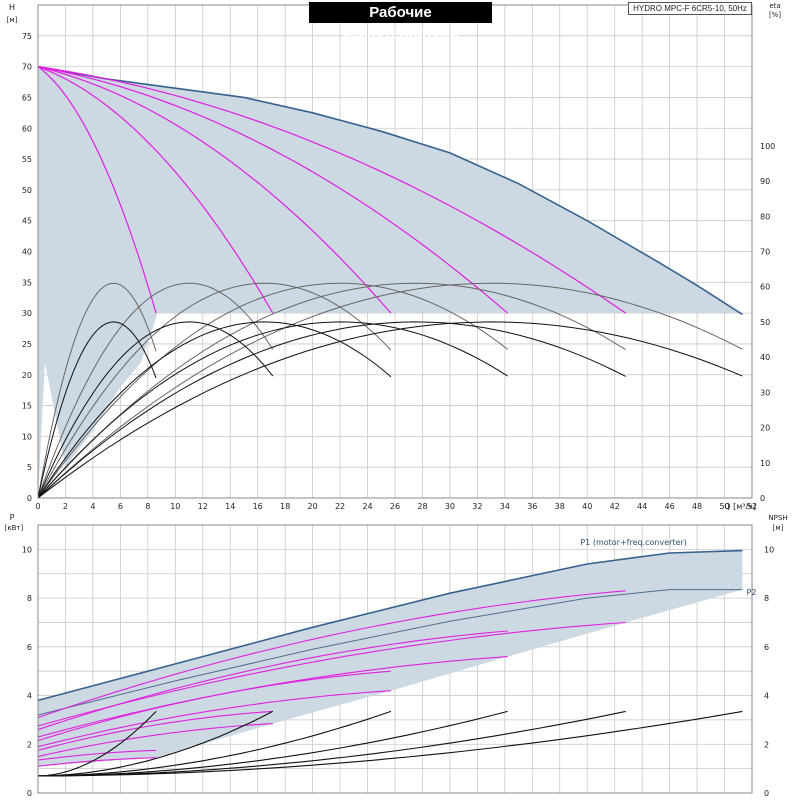 This screenshot has width=800, height=805. What do you see at coordinates (27, 252) in the screenshot?
I see `y-tick-label: 40` at bounding box center [27, 252].